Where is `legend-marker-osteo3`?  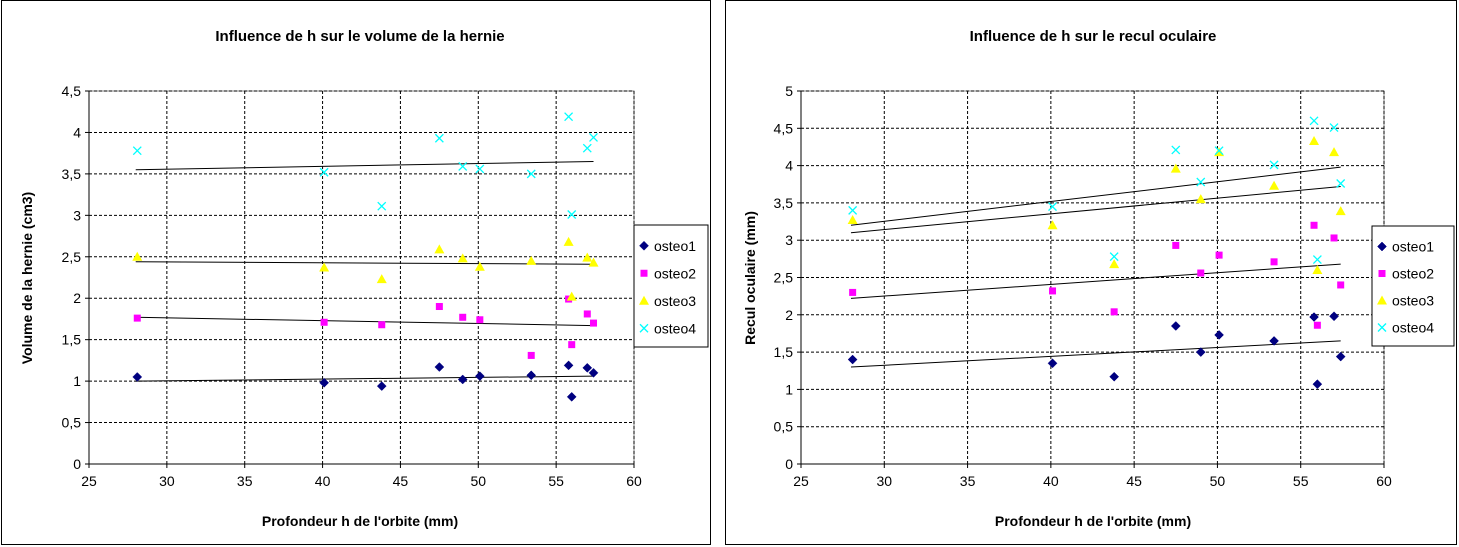
legend-marker-osteo3 is located at coordinates (644, 300).